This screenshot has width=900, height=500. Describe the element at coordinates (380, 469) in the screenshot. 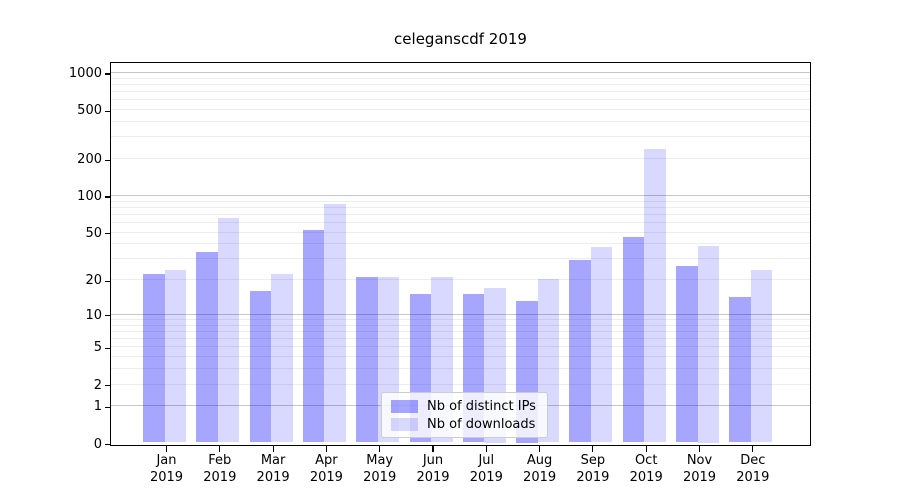

I see `x-tick-label: May 2019` at that location.